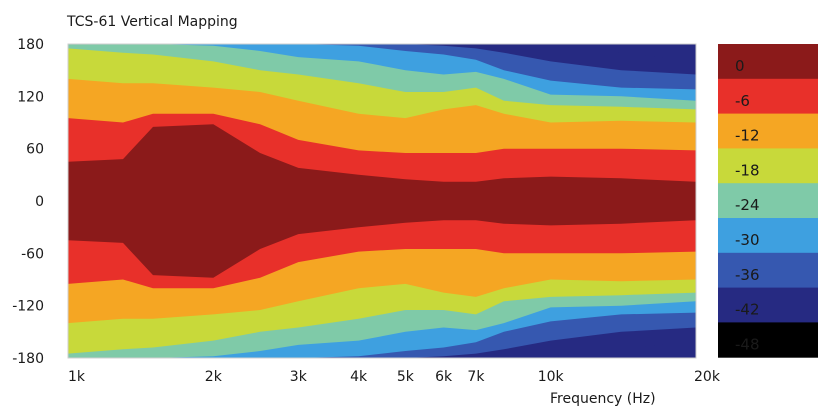 Image resolution: width=818 pixels, height=410 pixels. Describe the element at coordinates (30, 45) in the screenshot. I see `y-tick-label: 180` at that location.